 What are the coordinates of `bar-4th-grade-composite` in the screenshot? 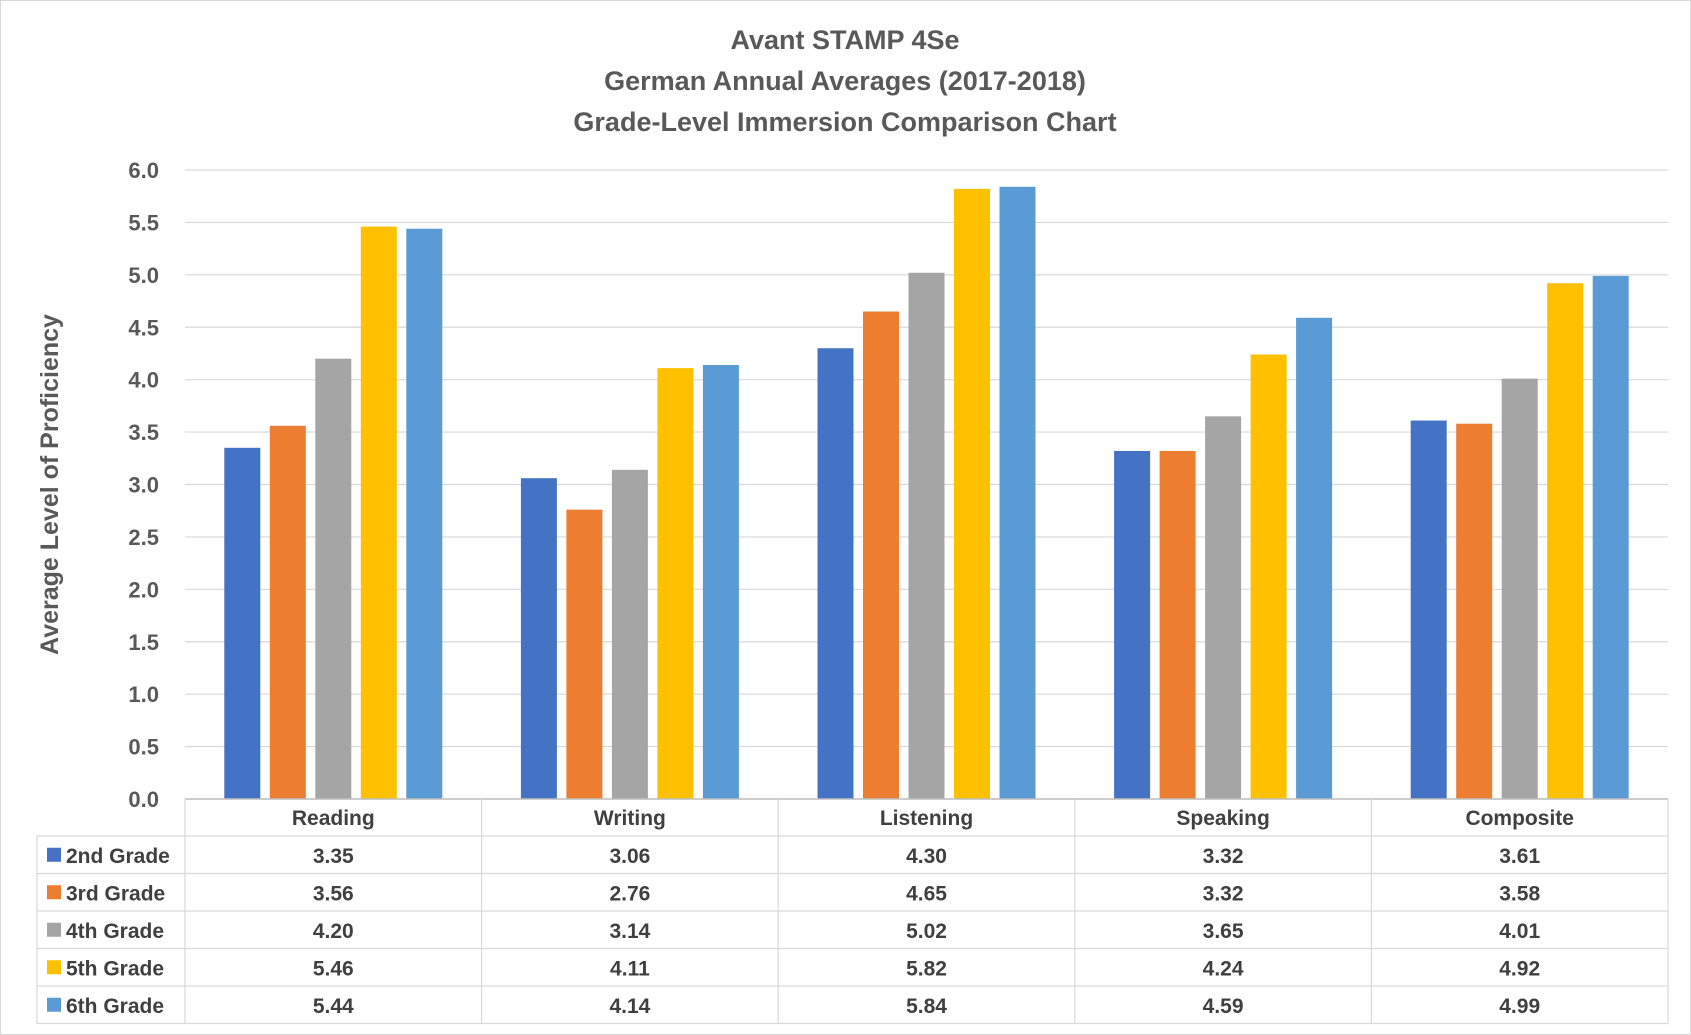 It's located at (1519, 588).